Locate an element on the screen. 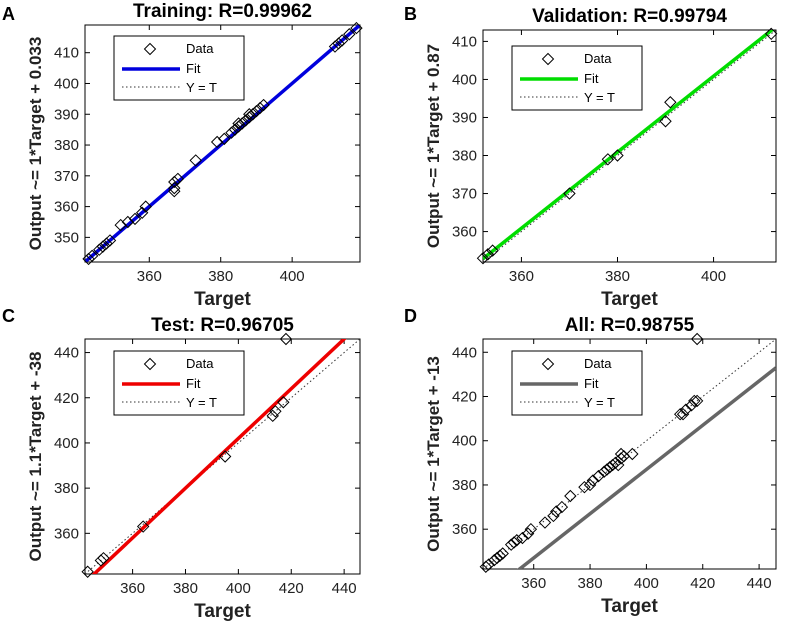 The width and height of the screenshot is (796, 631). panel-letter: D is located at coordinates (410, 316).